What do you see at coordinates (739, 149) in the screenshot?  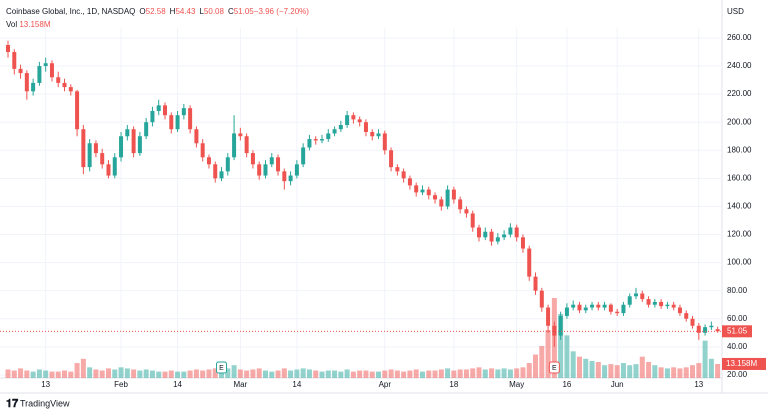 I see `y-tick-label: 180.00` at bounding box center [739, 149].